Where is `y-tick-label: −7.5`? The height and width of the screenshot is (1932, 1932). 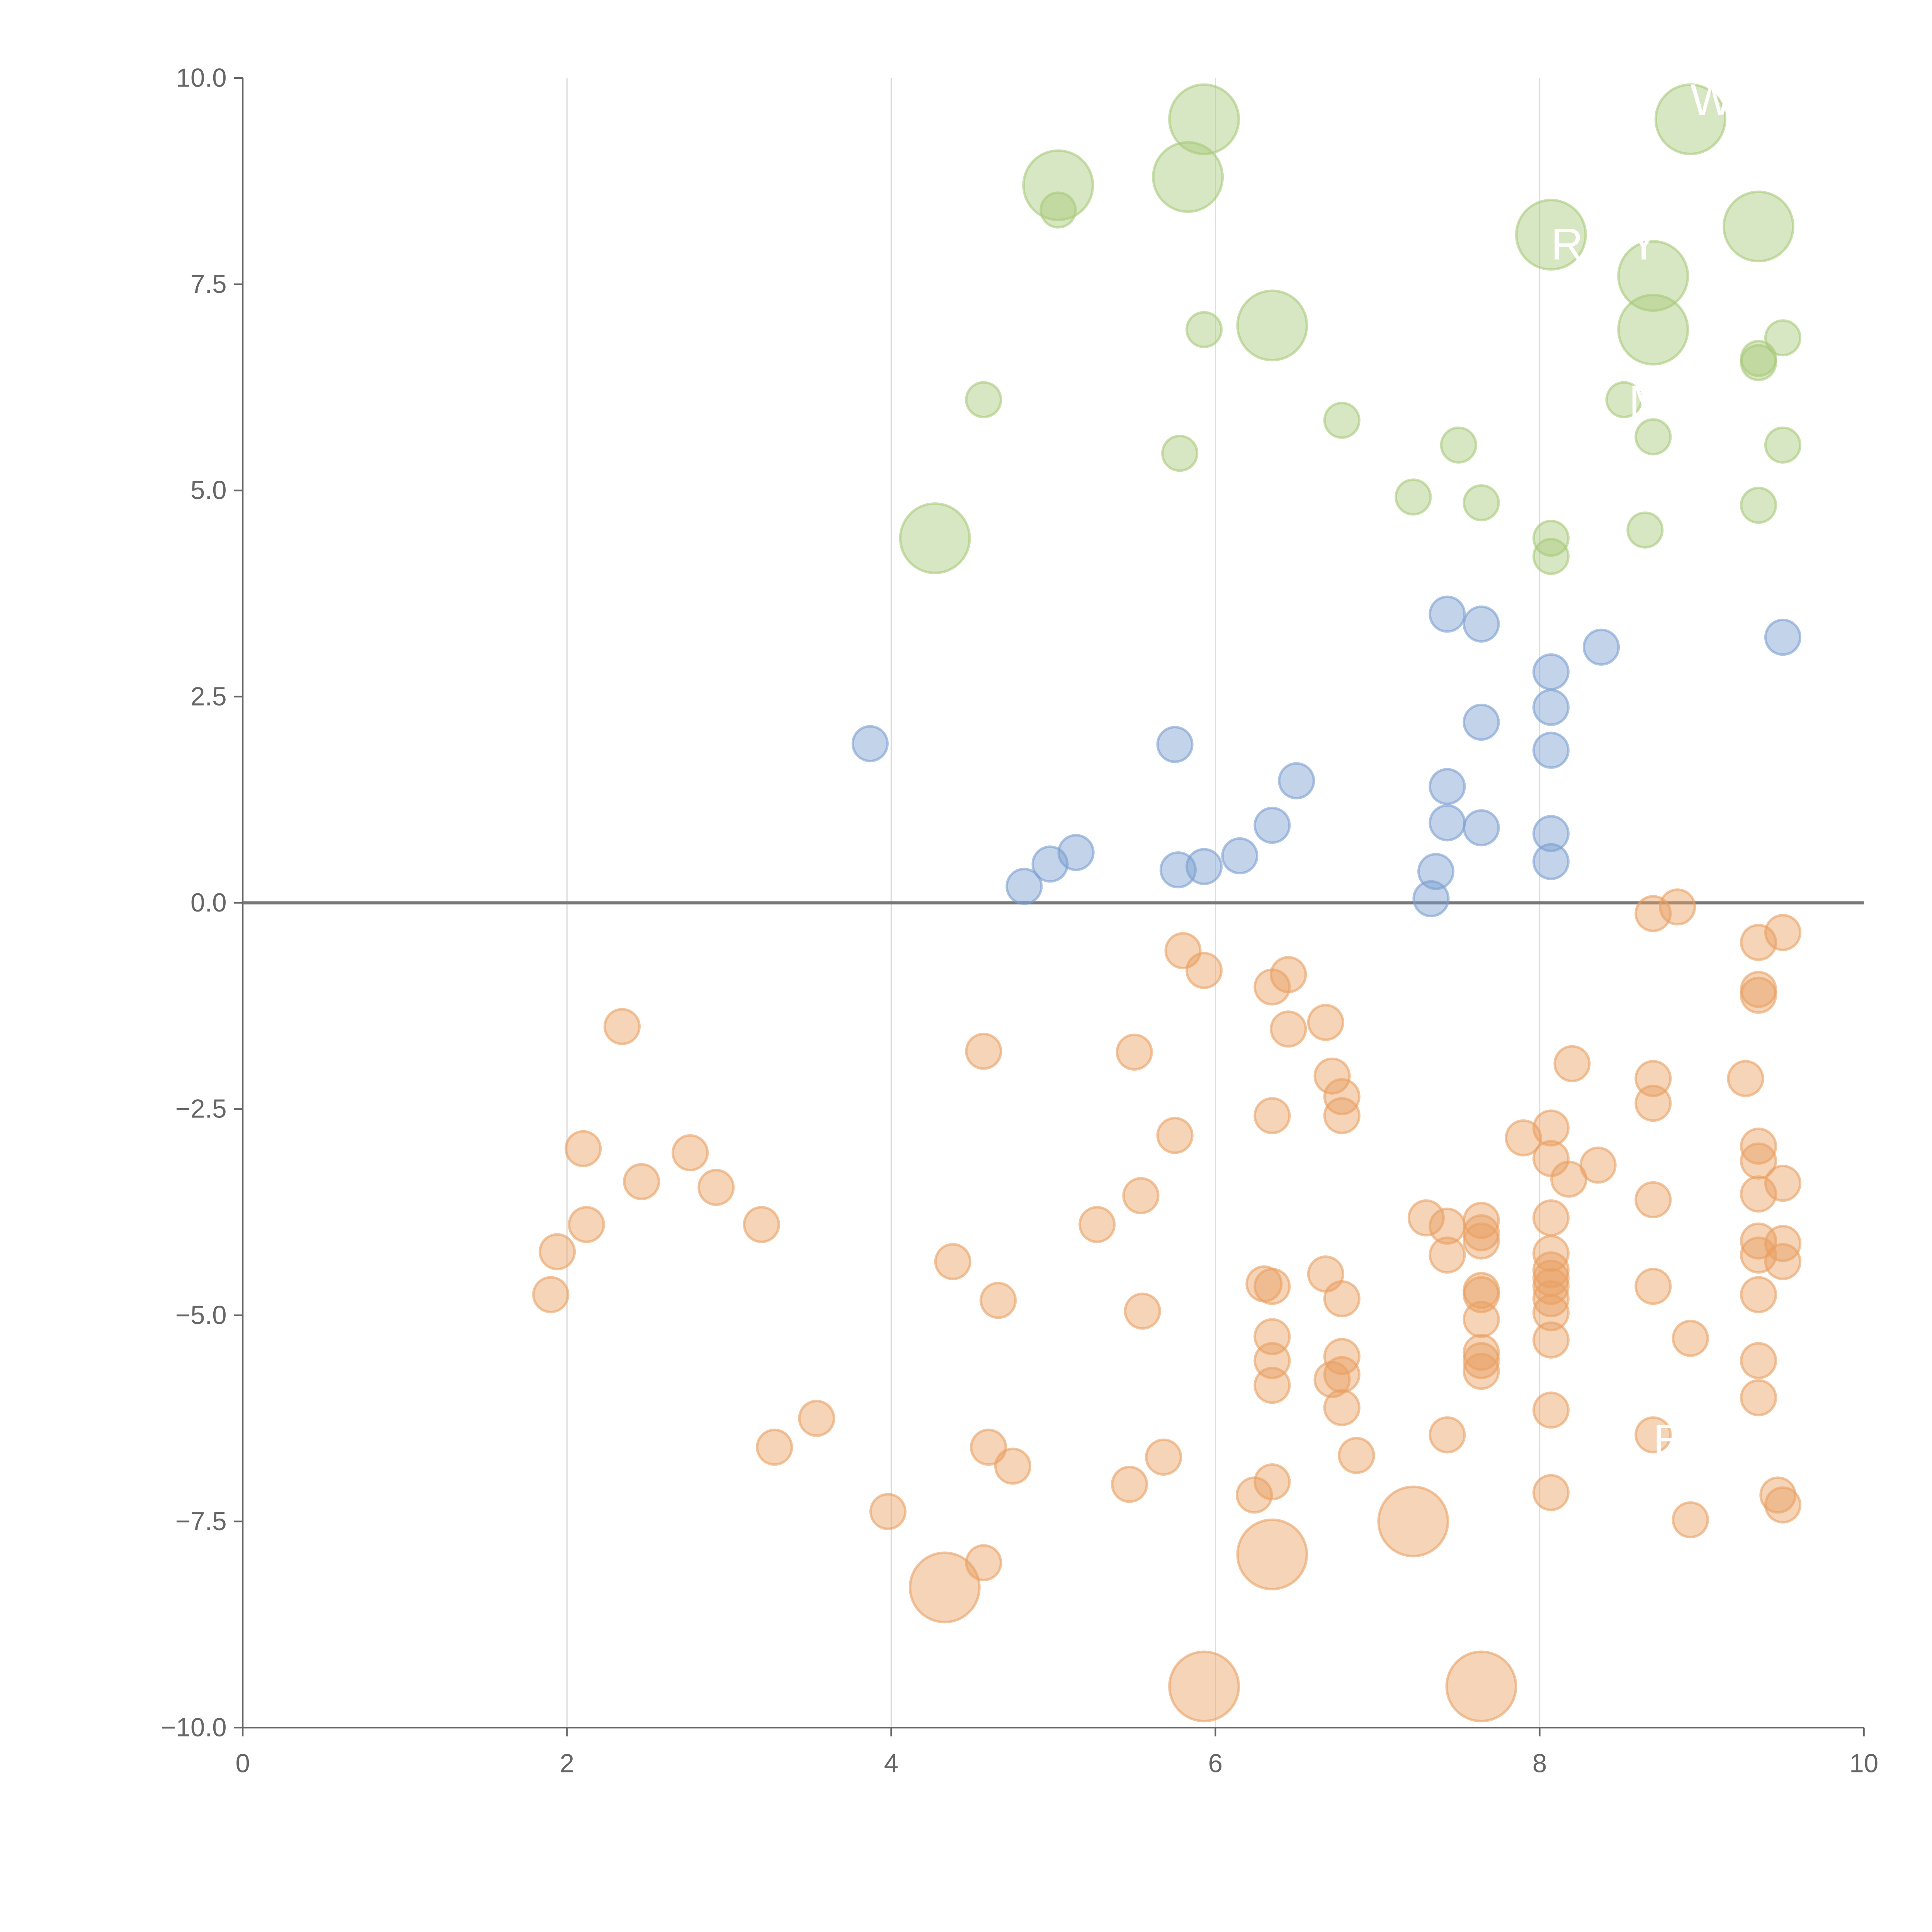 y-tick-label: −7.5 is located at coordinates (201, 1522).